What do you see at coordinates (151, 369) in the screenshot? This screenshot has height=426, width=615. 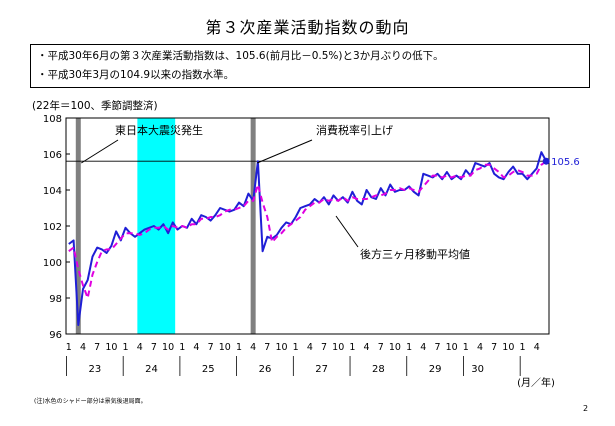 I see `year-label: 24` at bounding box center [151, 369].